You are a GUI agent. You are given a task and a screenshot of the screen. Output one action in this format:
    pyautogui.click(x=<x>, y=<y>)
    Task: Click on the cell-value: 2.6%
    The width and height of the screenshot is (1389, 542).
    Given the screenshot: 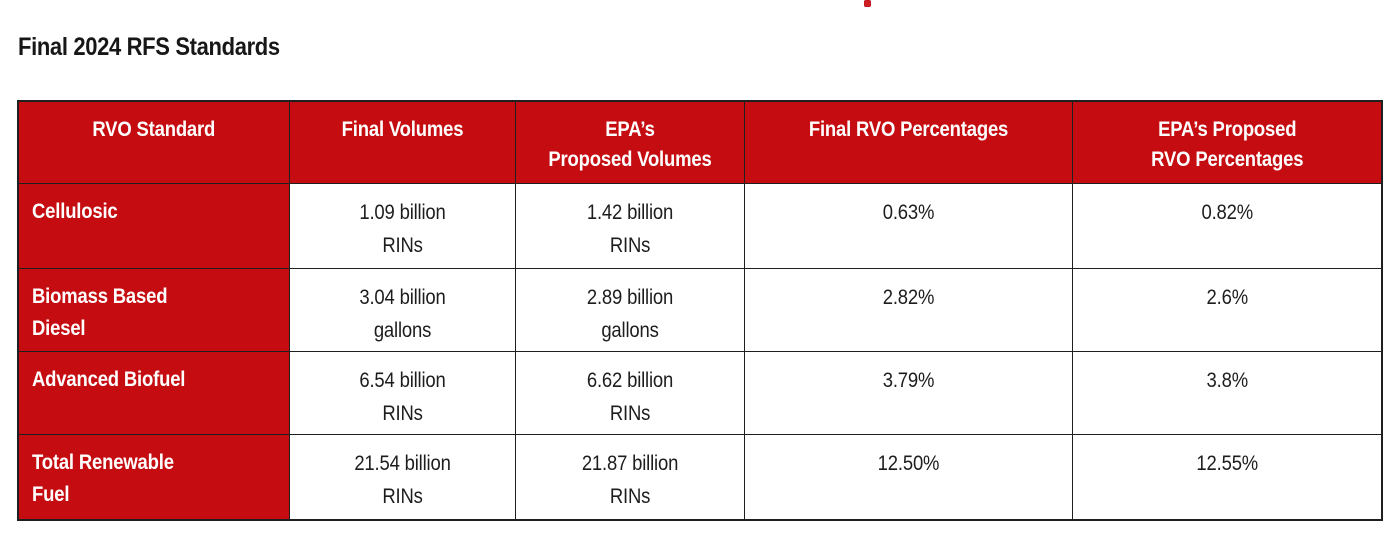 What is the action you would take?
    pyautogui.click(x=1227, y=297)
    